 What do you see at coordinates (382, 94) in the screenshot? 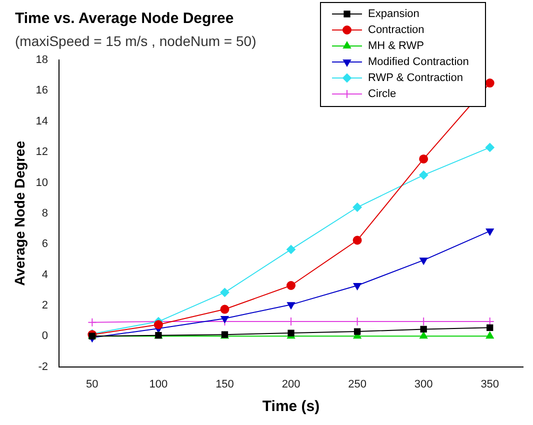
I see `legend-label: Circle` at bounding box center [382, 94].